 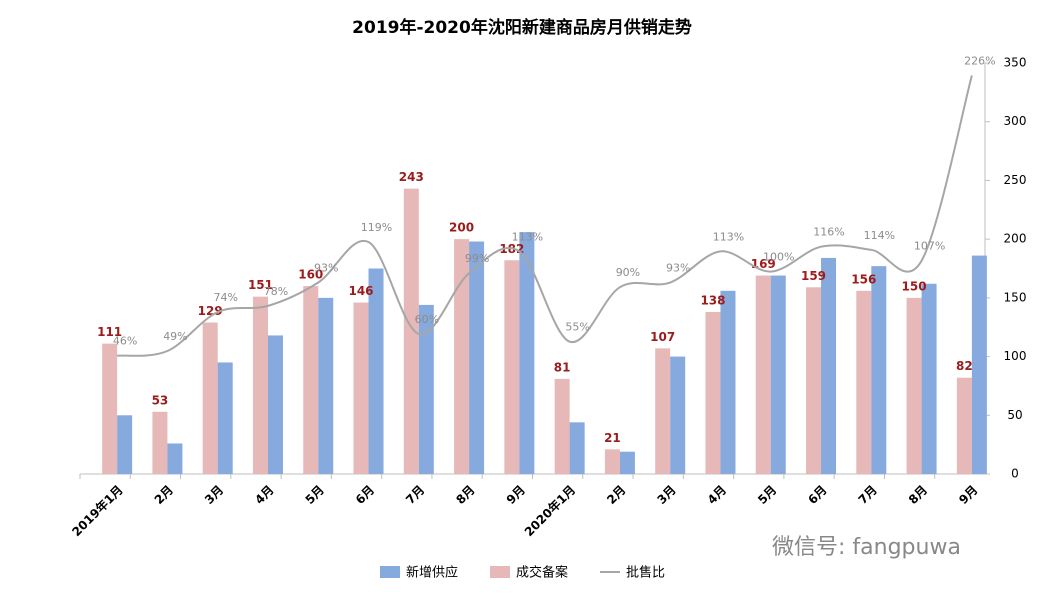 What do you see at coordinates (1015, 356) in the screenshot?
I see `y-tick-label: 100` at bounding box center [1015, 356].